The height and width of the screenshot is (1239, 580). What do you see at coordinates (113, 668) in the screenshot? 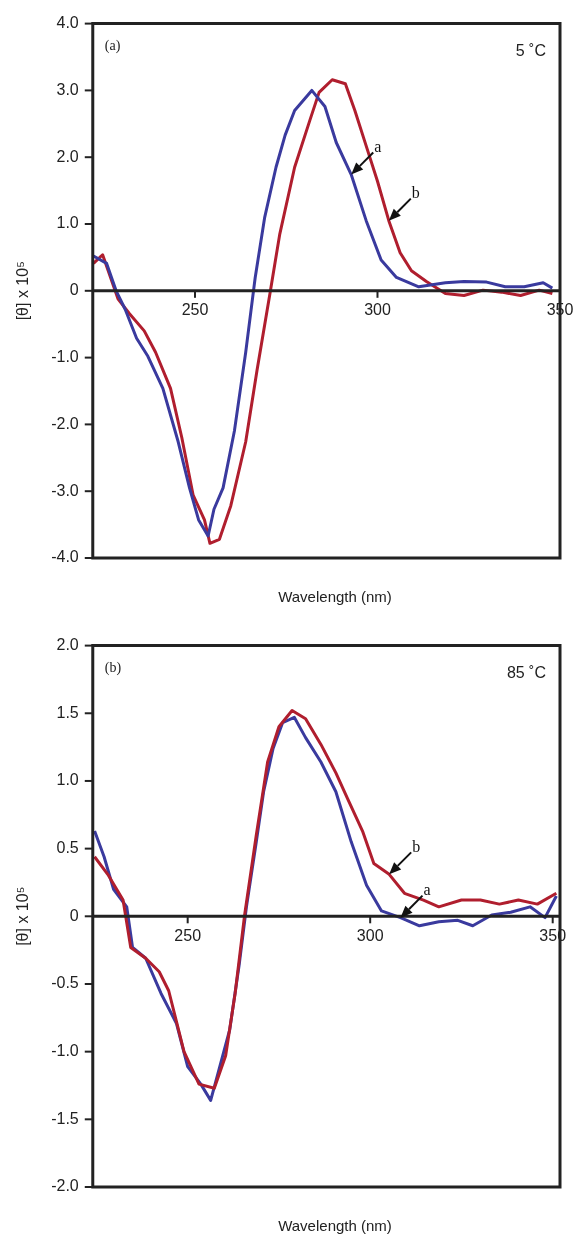
I see `annotation: (b)` at bounding box center [113, 668].